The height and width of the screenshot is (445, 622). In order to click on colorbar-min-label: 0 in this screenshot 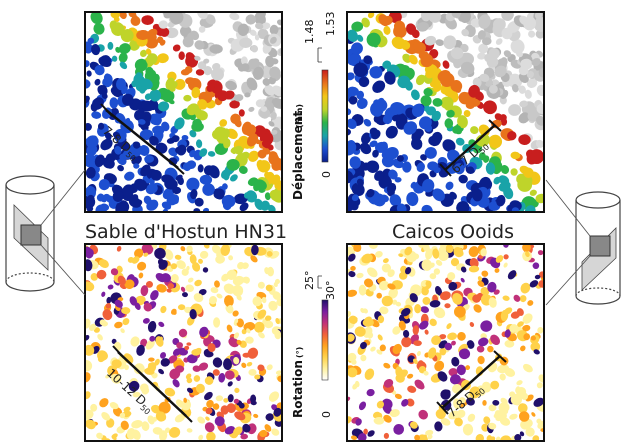, I will do `click(326, 174)`.